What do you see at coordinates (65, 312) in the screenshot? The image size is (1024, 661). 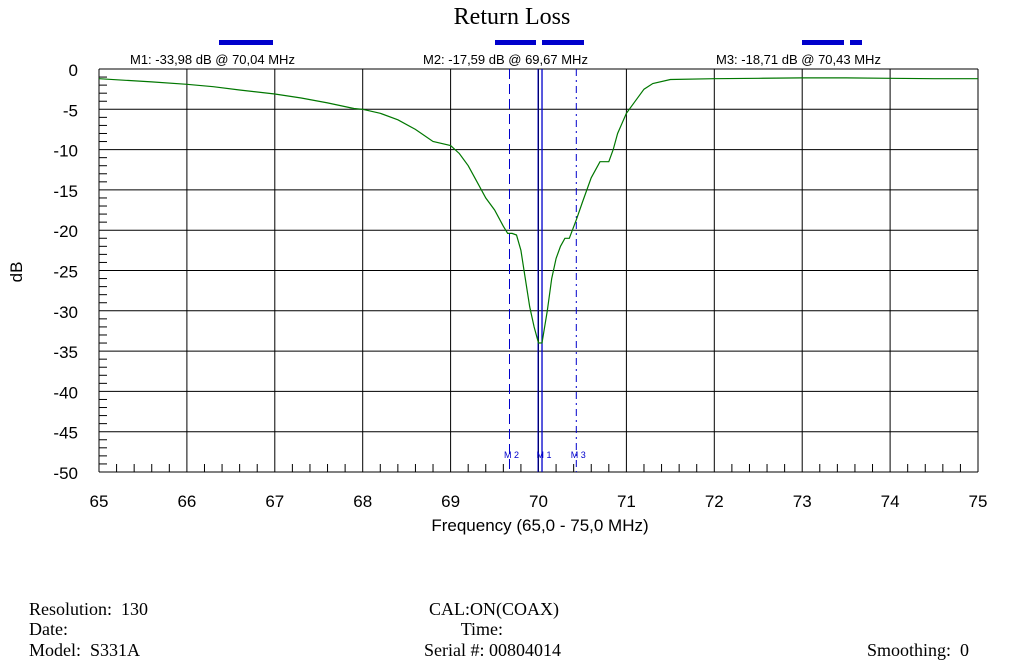 I see `y-tick-label-6: -30` at bounding box center [65, 312].